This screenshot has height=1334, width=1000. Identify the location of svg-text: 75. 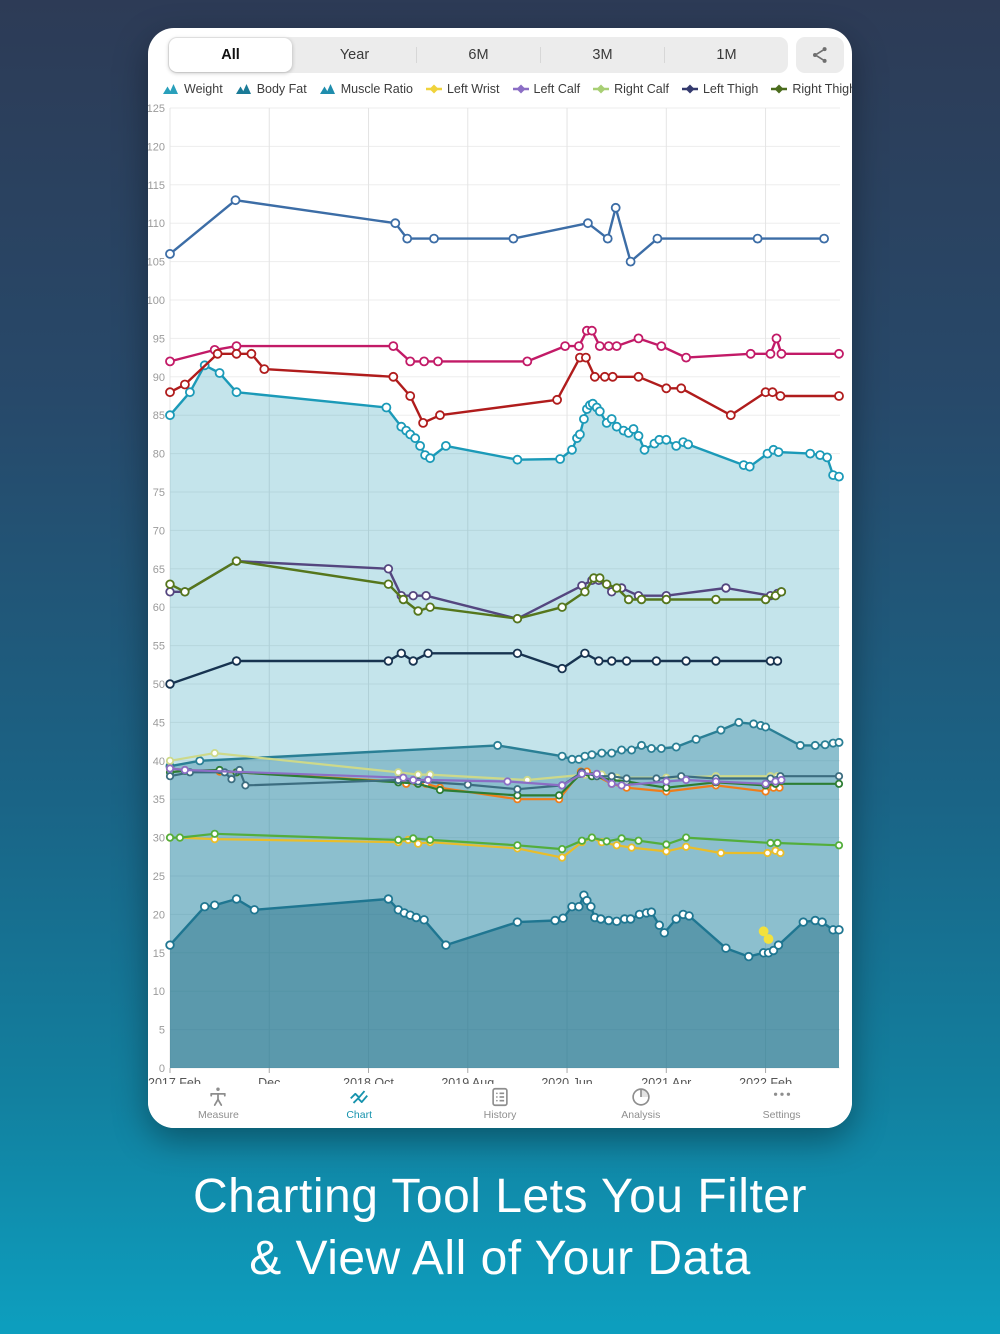
(159, 493).